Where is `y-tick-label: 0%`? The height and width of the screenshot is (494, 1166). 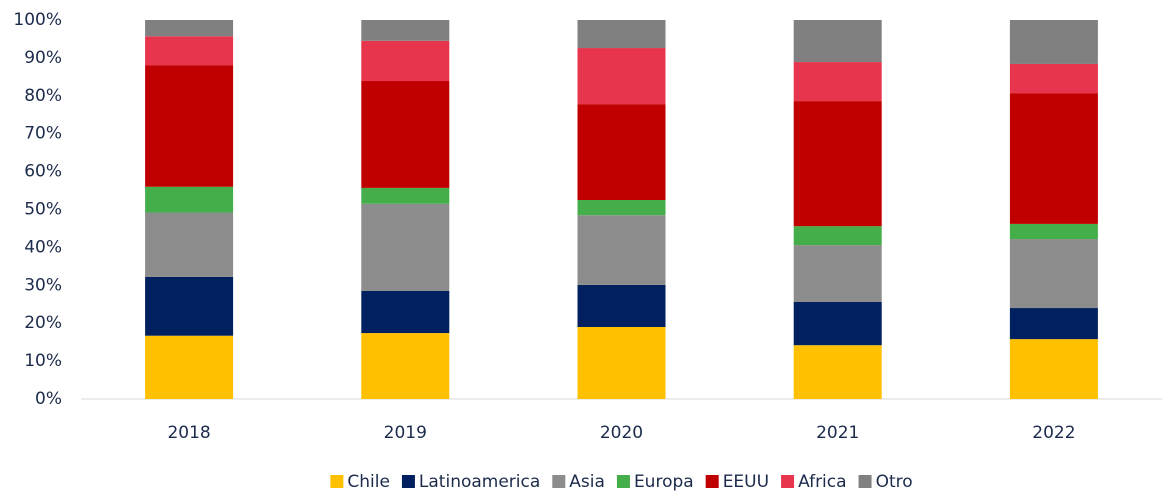 y-tick-label: 0% is located at coordinates (48, 399).